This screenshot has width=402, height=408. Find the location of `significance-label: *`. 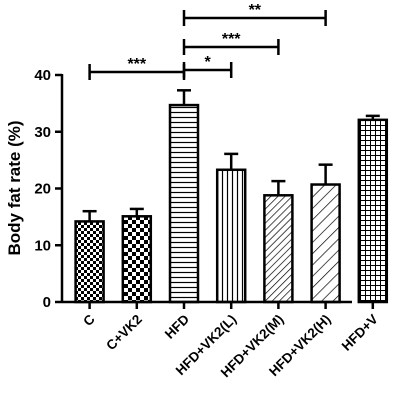

significance-label: * is located at coordinates (207, 62).